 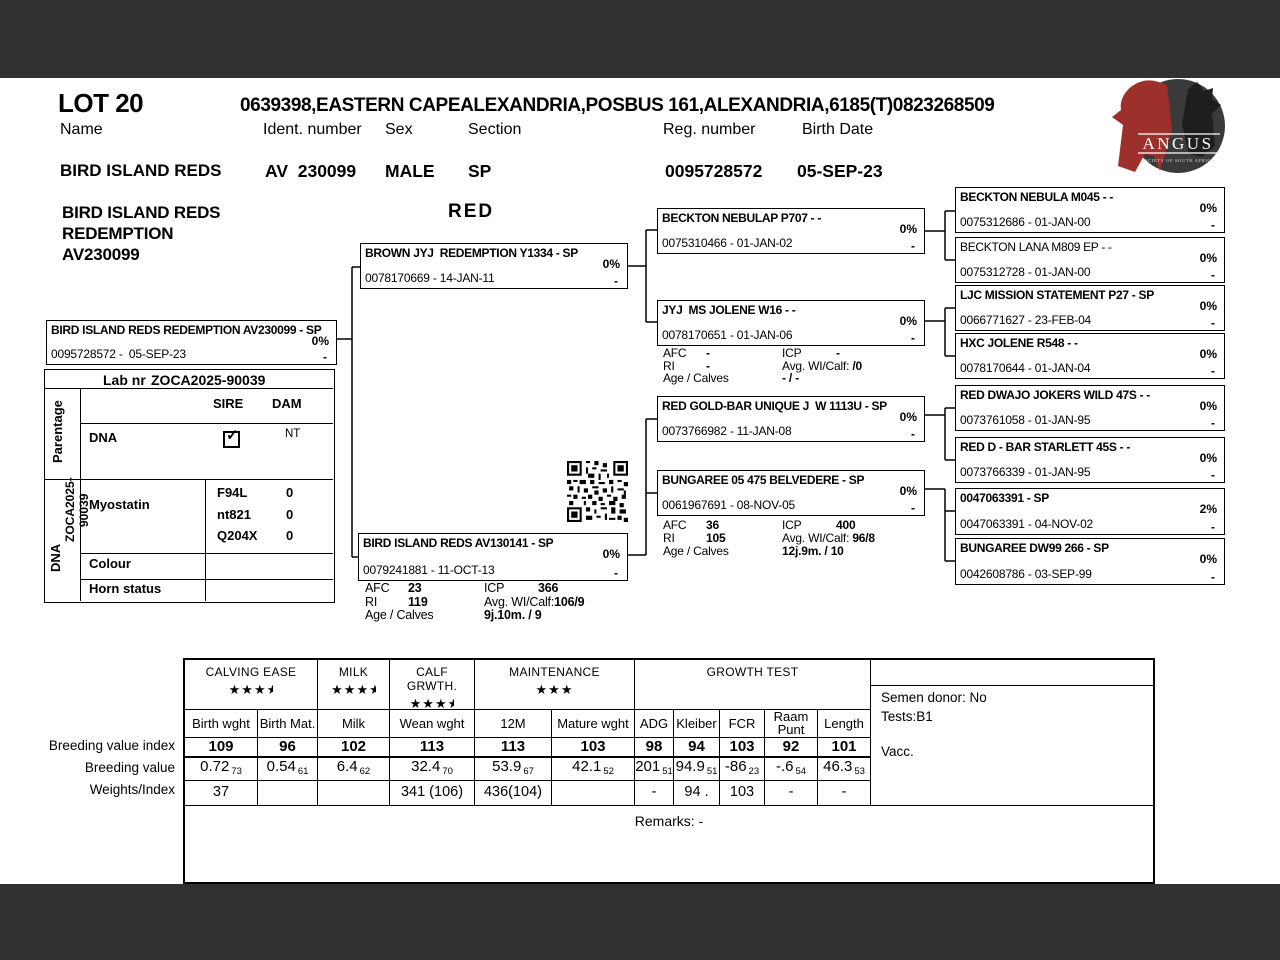 What do you see at coordinates (690, 766) in the screenshot?
I see `bv-value: 94.9` at bounding box center [690, 766].